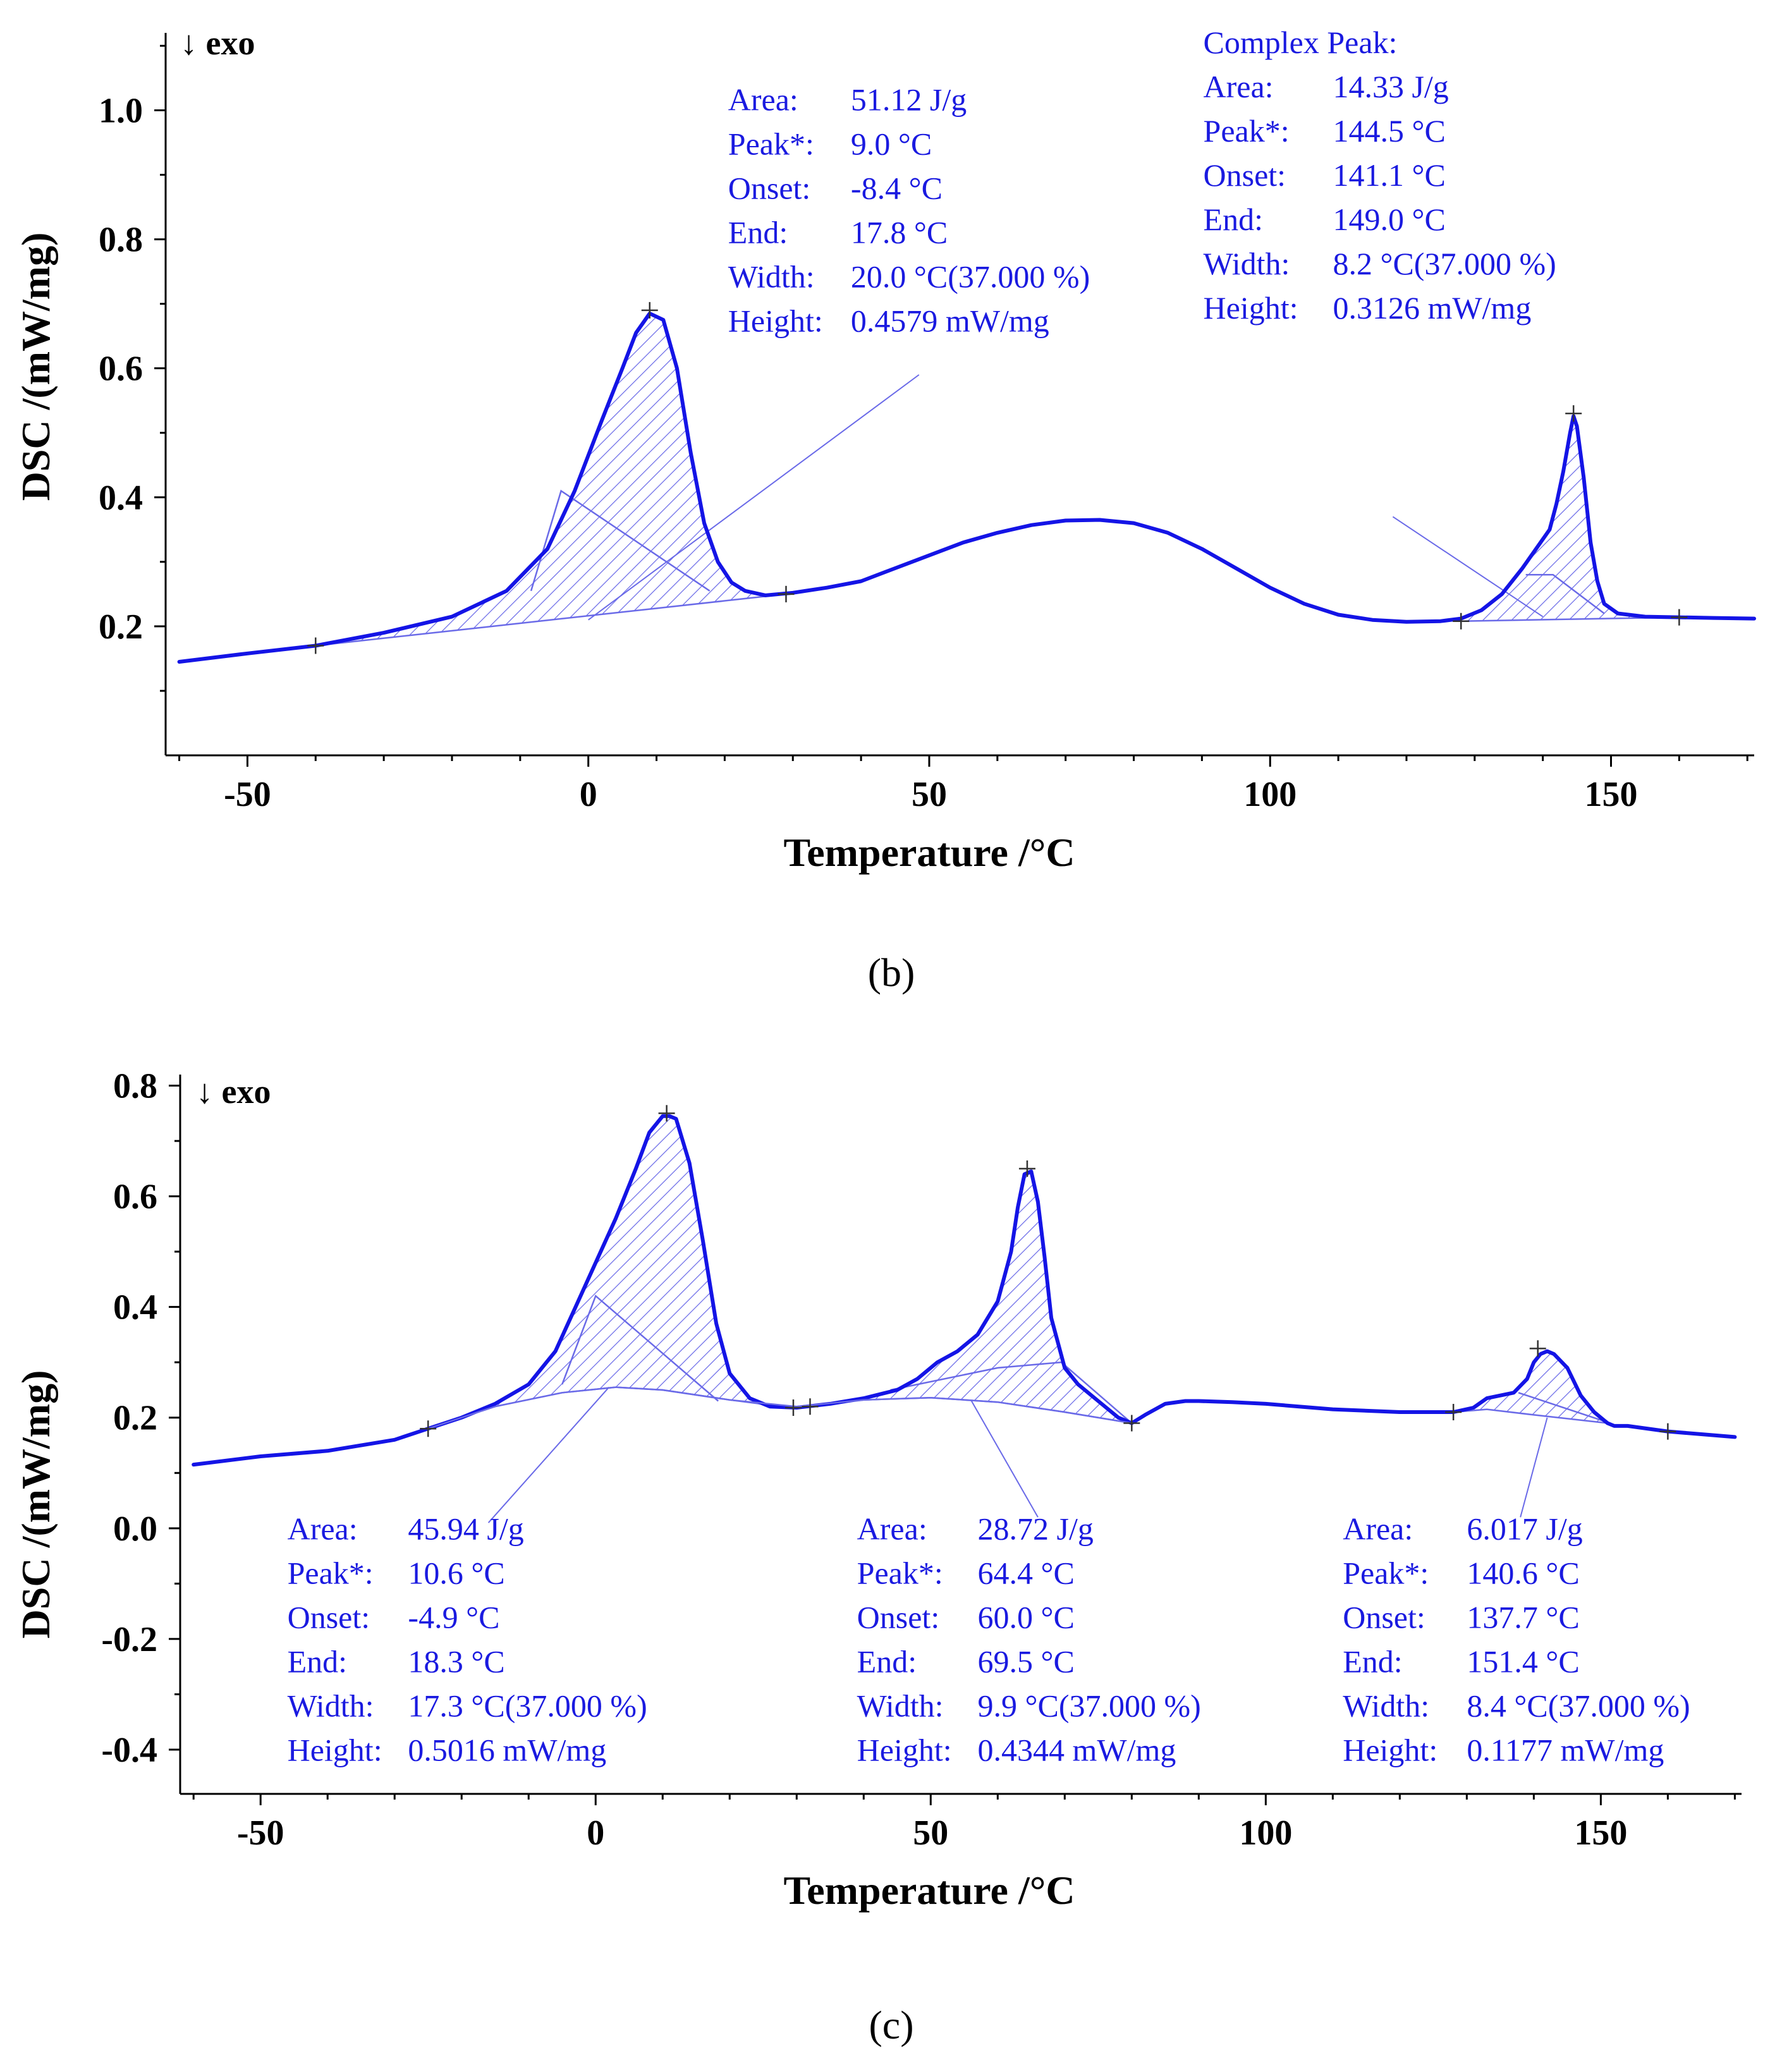 The height and width of the screenshot is (2072, 1782). Describe the element at coordinates (1432, 308) in the screenshot. I see `annotation-value: 0.3126 mW/mg` at that location.